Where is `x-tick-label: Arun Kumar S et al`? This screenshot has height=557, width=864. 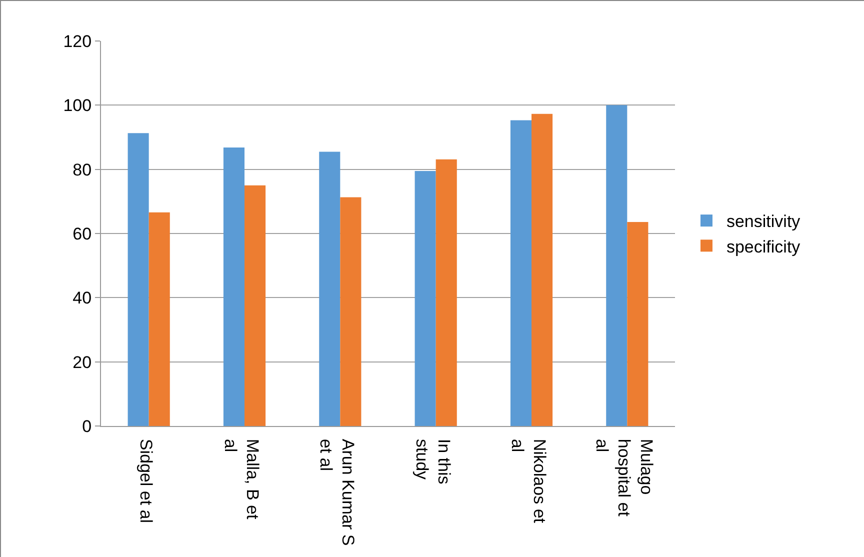 x-tick-label: Arun Kumar S et al is located at coordinates (337, 492).